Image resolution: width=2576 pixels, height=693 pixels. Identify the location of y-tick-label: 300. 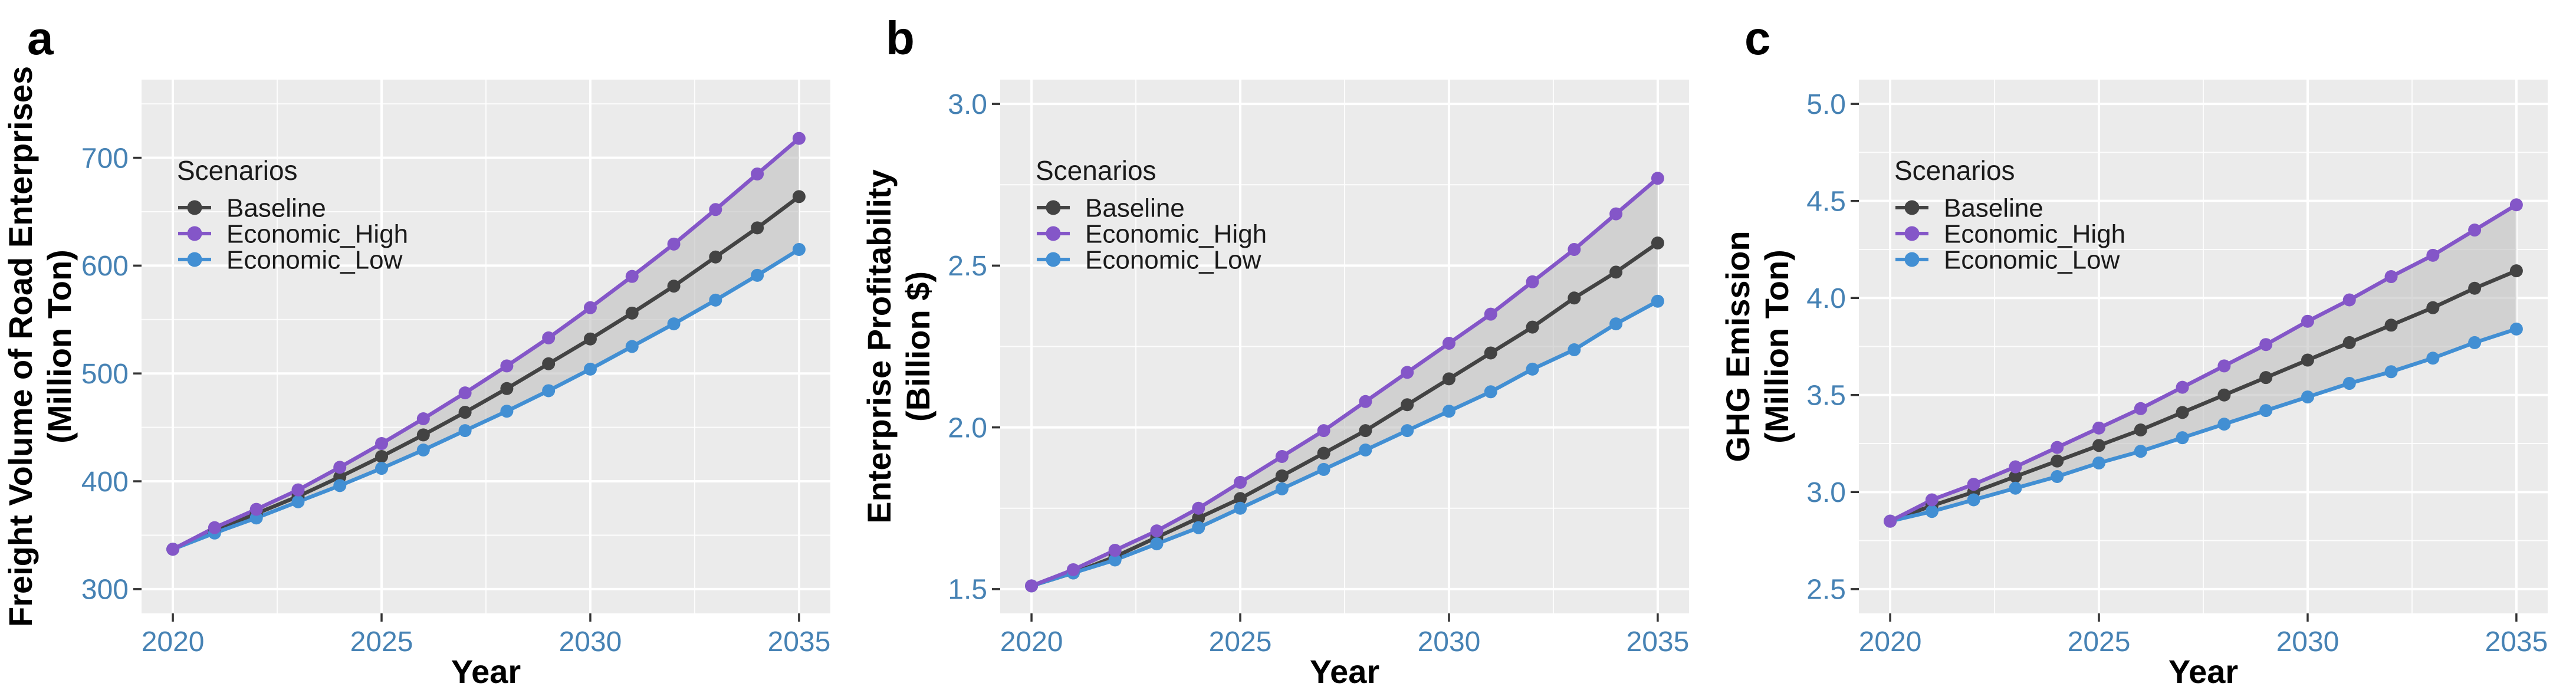
(105, 590).